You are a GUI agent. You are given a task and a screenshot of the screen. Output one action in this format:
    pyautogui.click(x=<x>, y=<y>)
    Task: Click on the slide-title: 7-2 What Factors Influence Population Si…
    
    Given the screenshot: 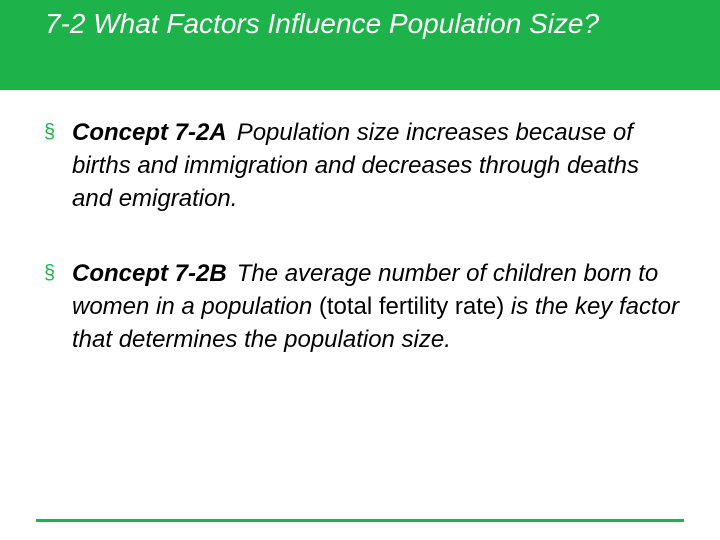 What is the action you would take?
    pyautogui.click(x=322, y=23)
    